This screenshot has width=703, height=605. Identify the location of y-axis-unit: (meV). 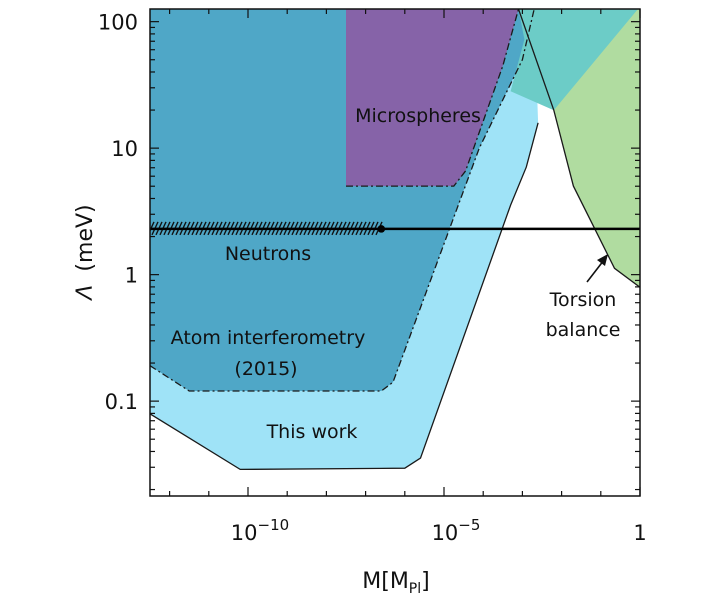
(85, 237).